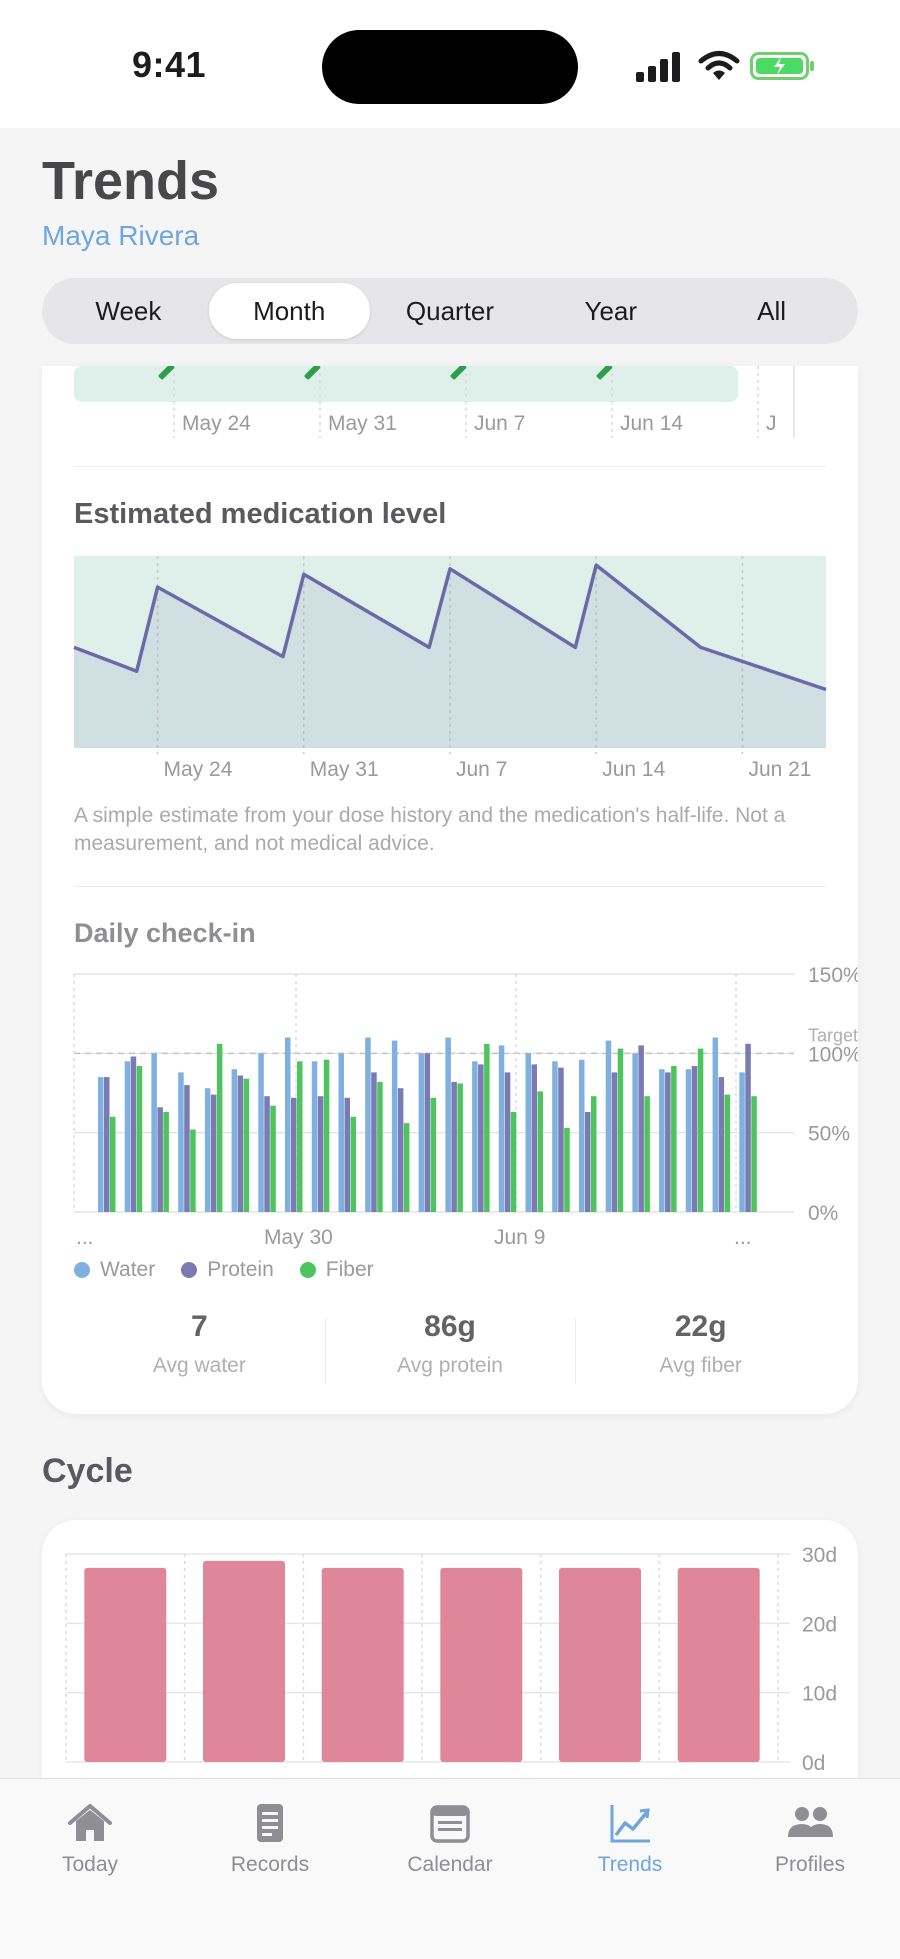 The height and width of the screenshot is (1959, 900). What do you see at coordinates (772, 310) in the screenshot?
I see `period-tab-all: All` at bounding box center [772, 310].